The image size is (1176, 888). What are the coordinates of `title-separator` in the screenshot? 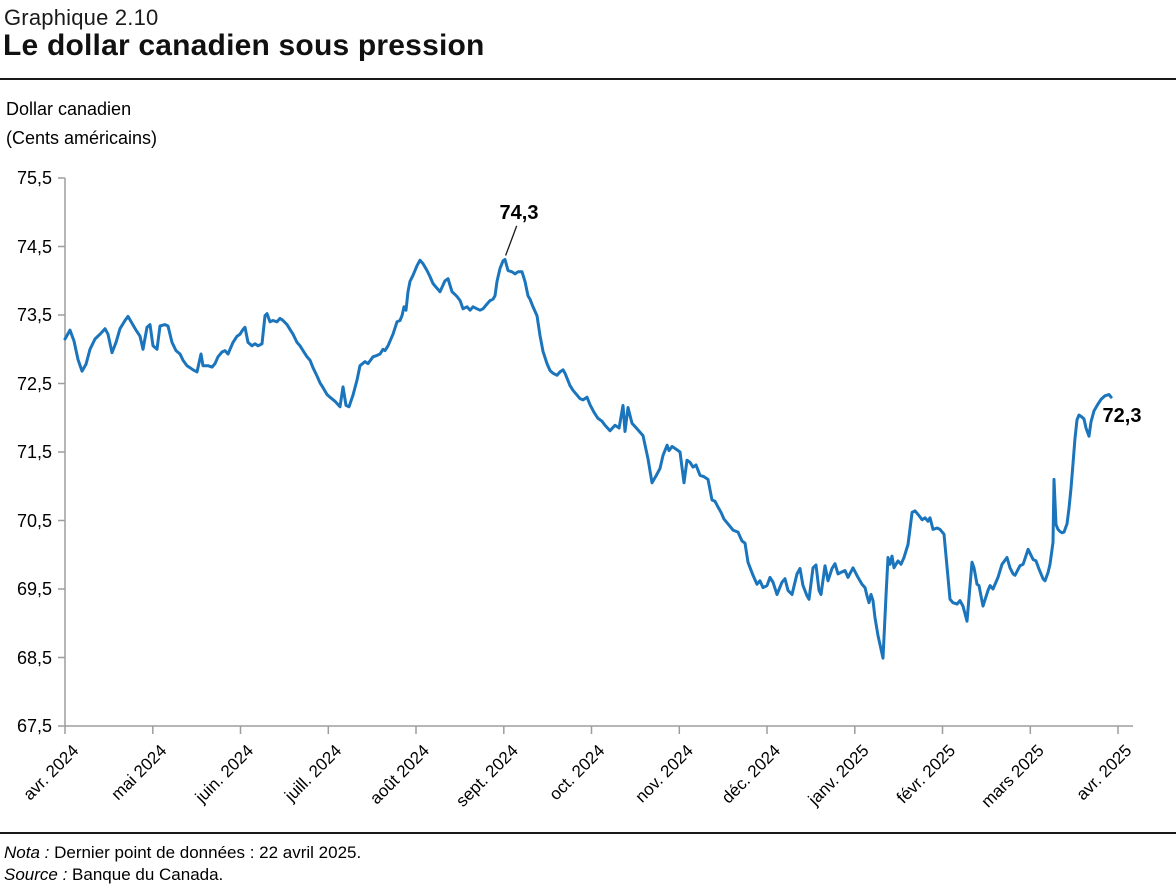 It's located at (588, 79).